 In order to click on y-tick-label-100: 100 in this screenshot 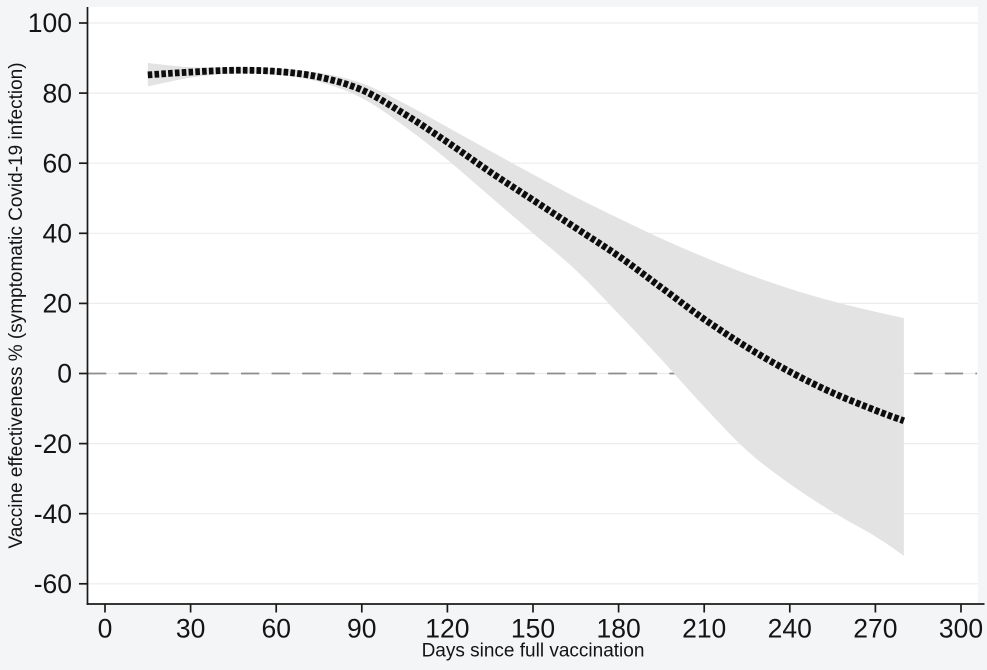, I will do `click(50, 23)`.